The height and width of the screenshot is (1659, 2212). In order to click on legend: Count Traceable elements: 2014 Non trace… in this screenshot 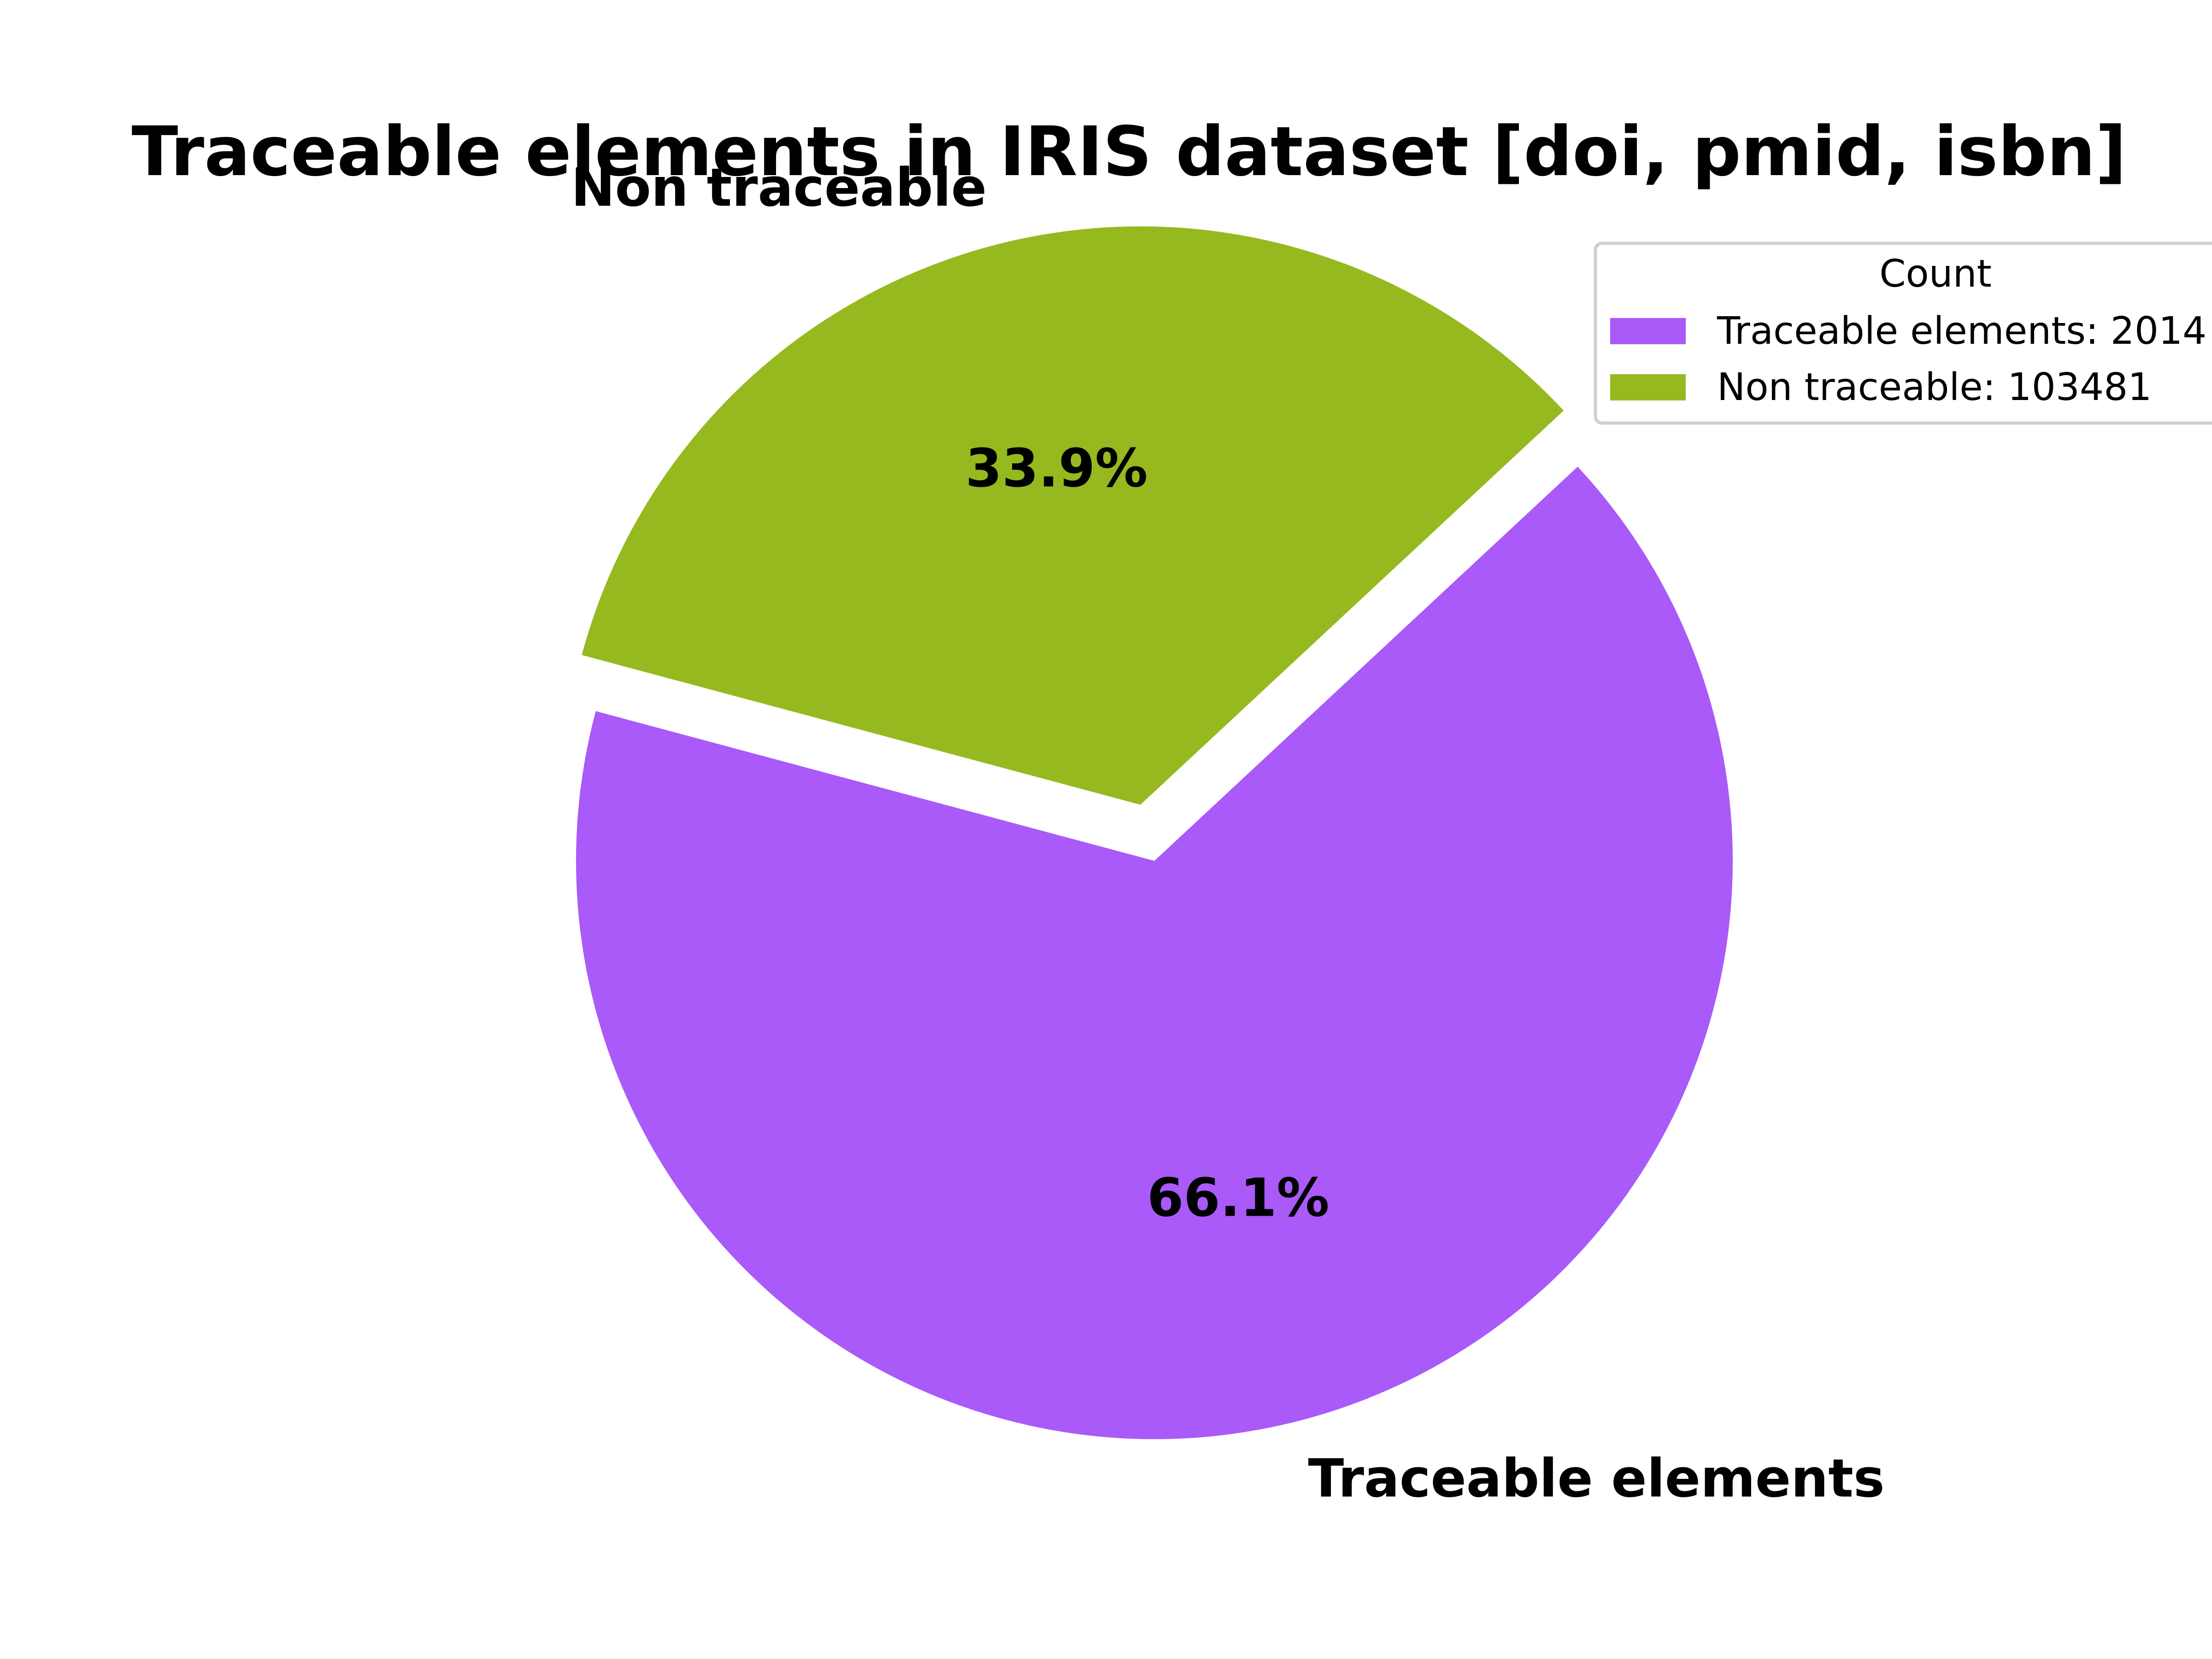, I will do `click(1903, 333)`.